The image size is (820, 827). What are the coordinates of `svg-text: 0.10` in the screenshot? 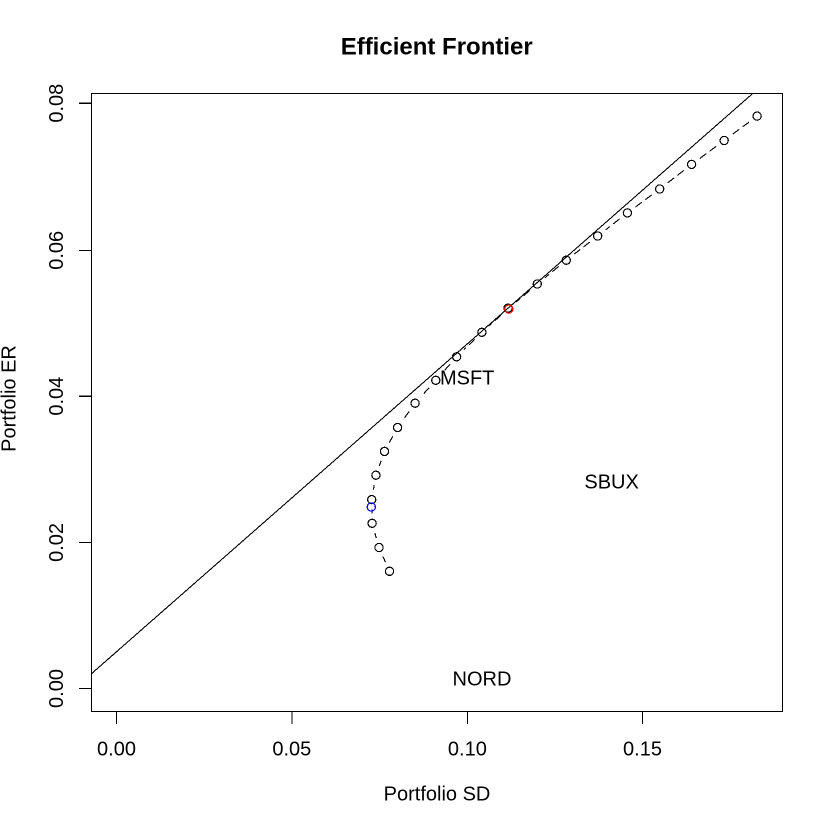 It's located at (467, 750).